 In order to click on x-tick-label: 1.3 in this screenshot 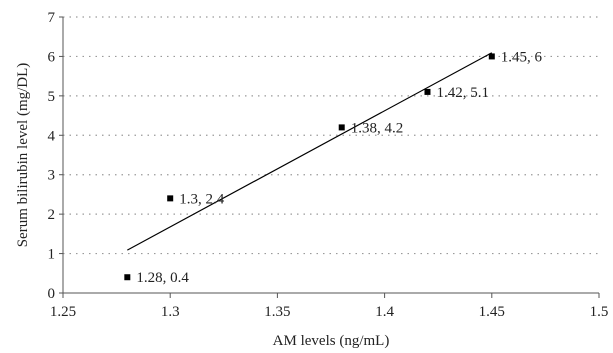, I will do `click(170, 312)`.